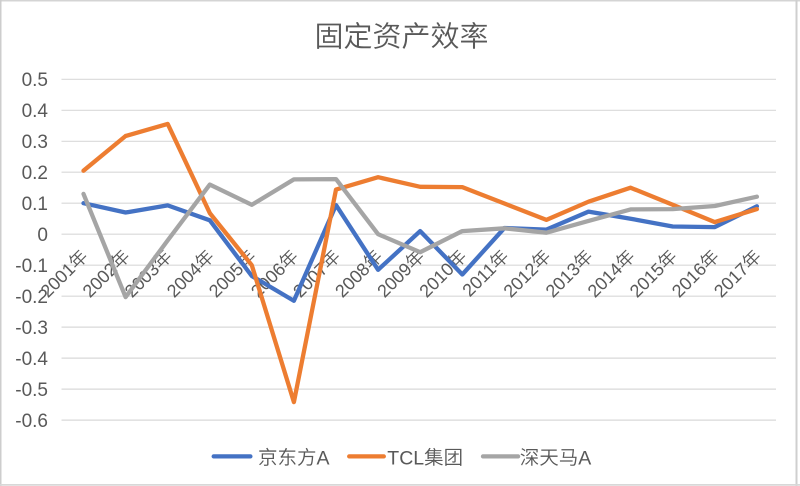 The image size is (800, 486). What do you see at coordinates (42, 235) in the screenshot?
I see `svg-text: 0` at bounding box center [42, 235].